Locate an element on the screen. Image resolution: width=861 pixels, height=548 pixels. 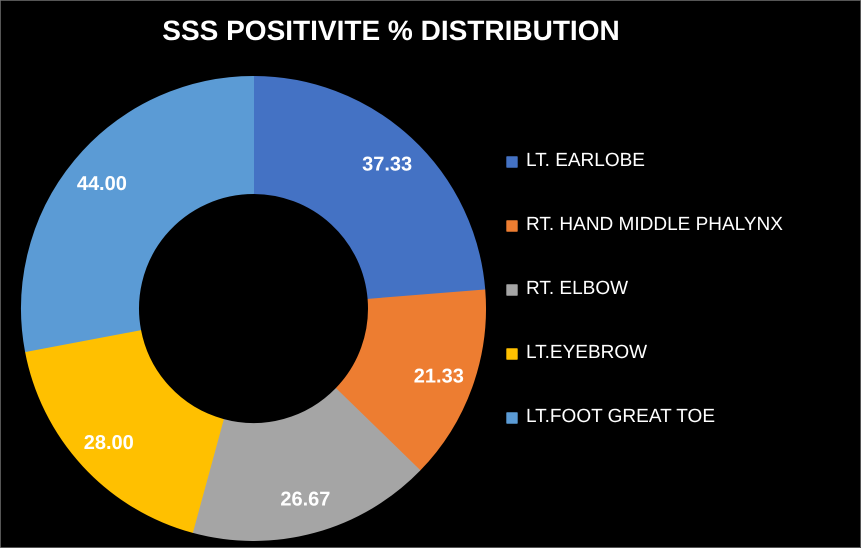
legend-label: LT. EARLOBE is located at coordinates (585, 161).